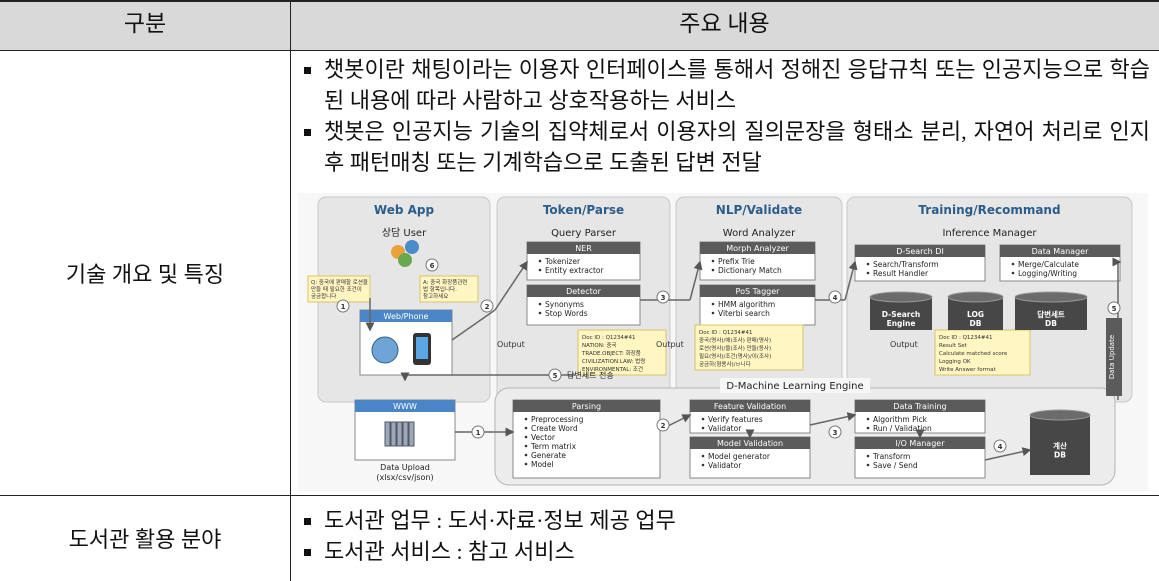  I want to click on upload-label: Data Upload, so click(405, 467).